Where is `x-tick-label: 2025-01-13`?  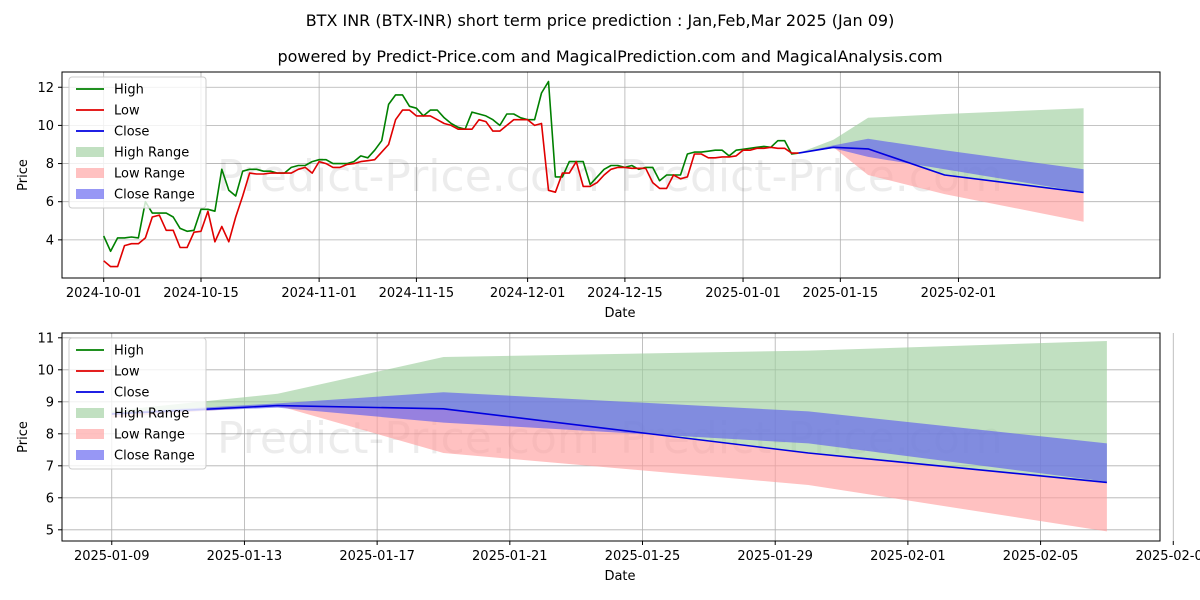 x-tick-label: 2025-01-13 is located at coordinates (245, 556).